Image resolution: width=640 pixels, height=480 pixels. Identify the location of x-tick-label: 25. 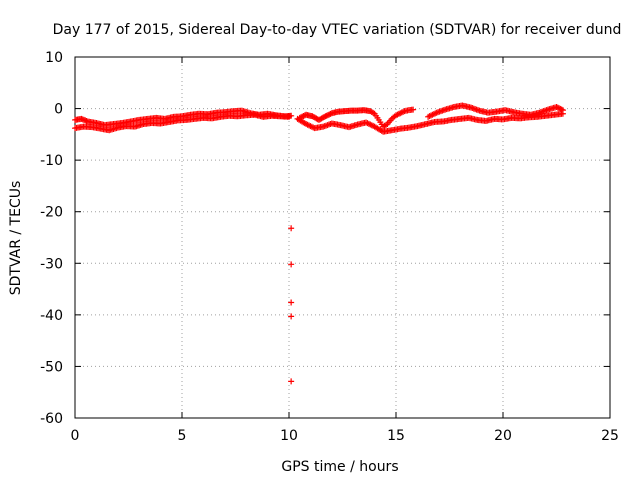
(610, 436).